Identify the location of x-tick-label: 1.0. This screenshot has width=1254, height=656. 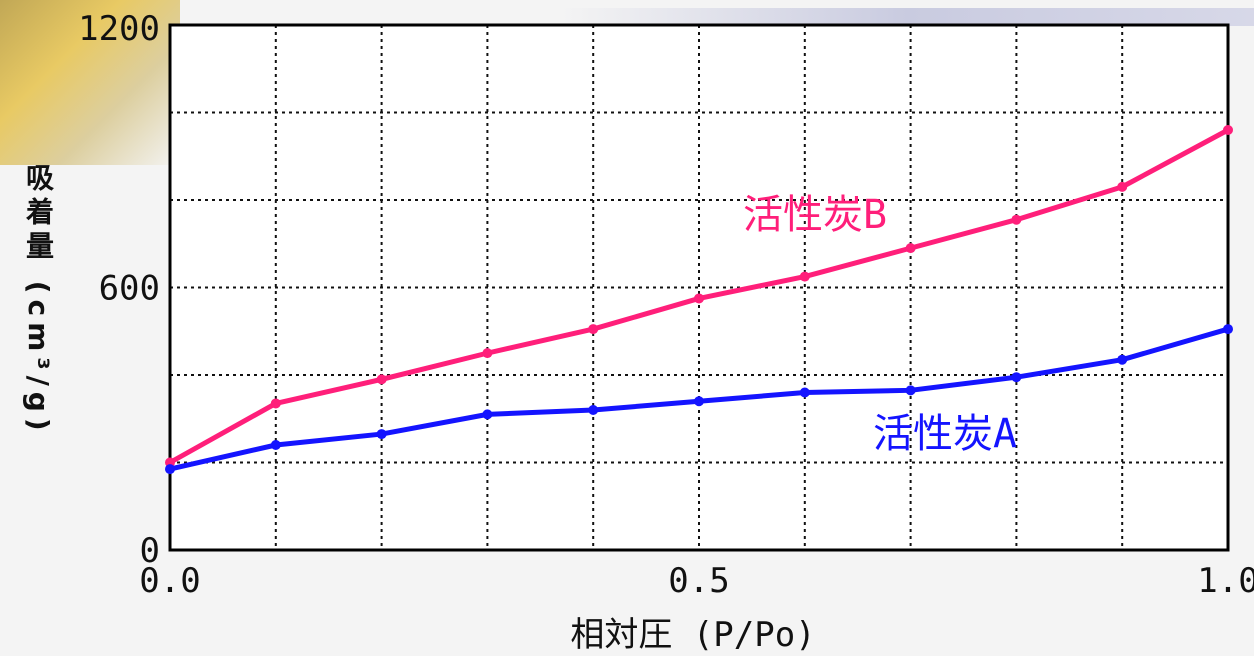
(1225, 581).